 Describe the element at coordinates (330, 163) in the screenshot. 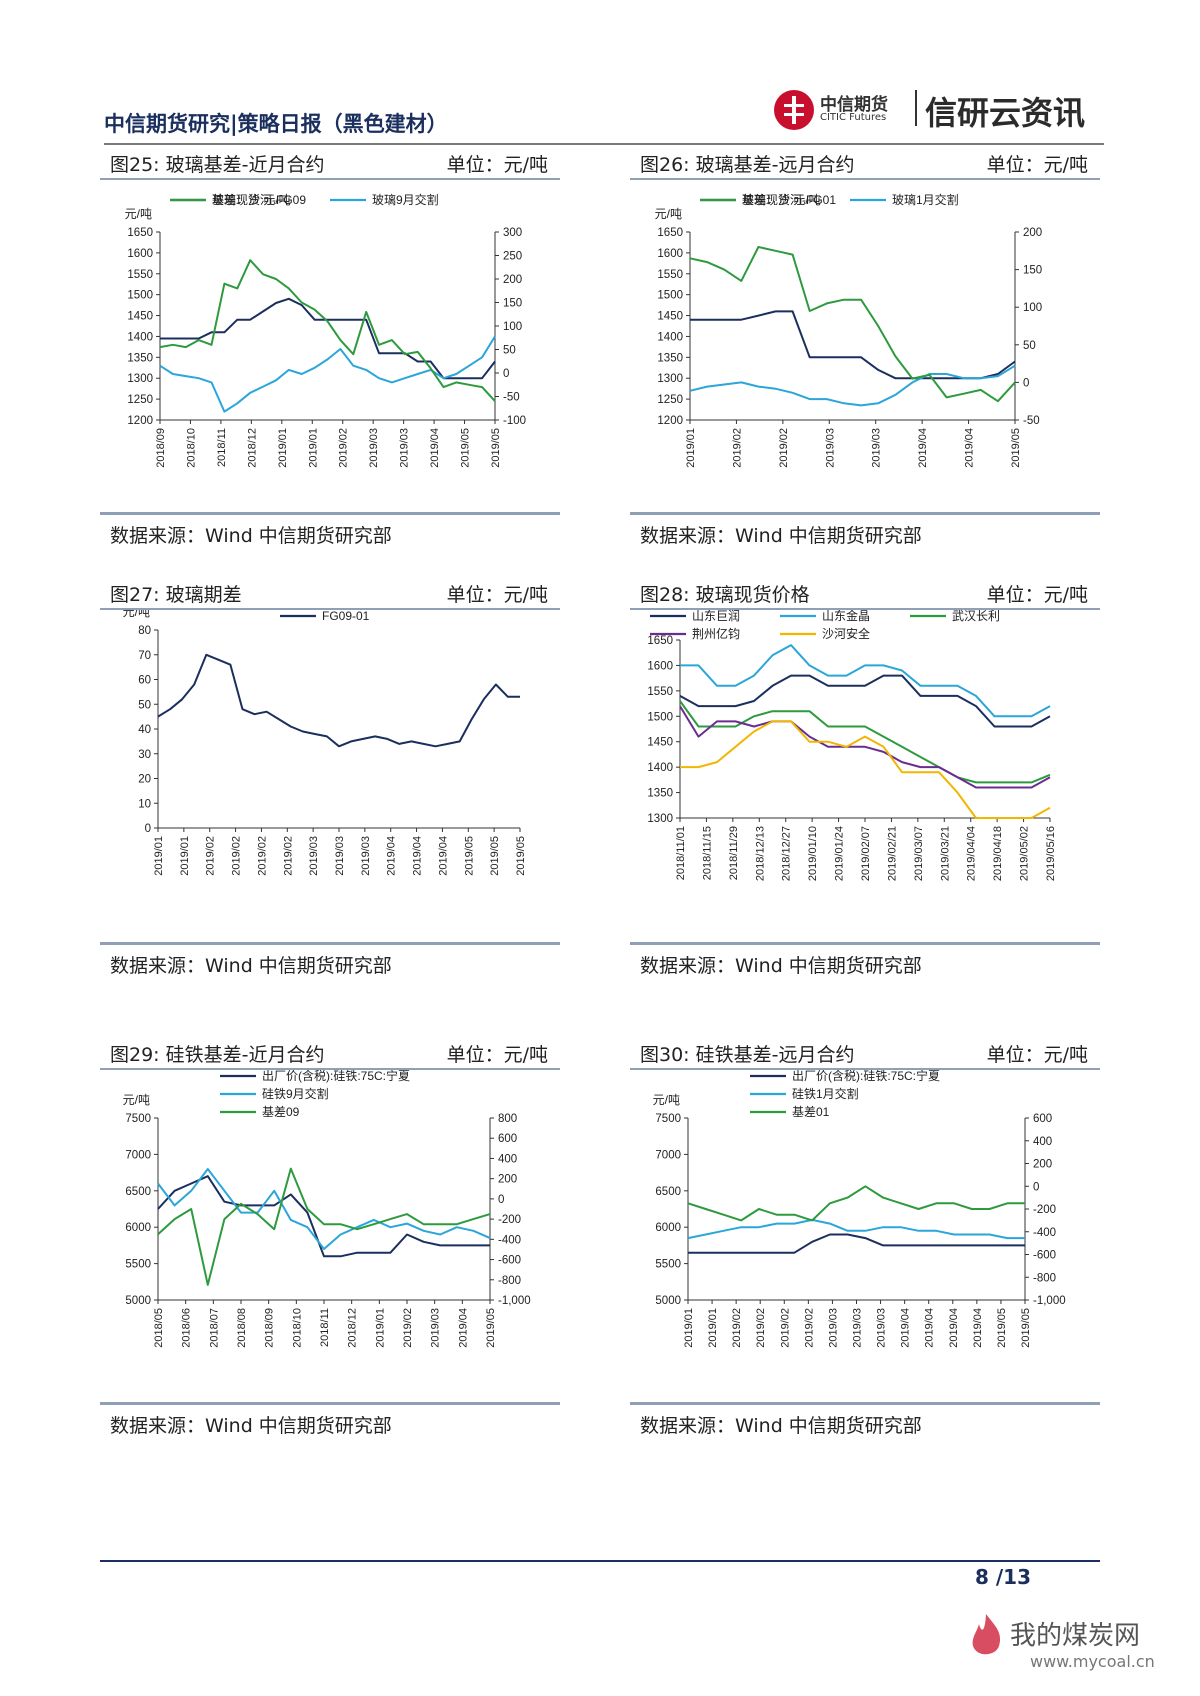

I see `panel-header: 图25: 玻璃基差-近月合约 单位：元/吨` at that location.